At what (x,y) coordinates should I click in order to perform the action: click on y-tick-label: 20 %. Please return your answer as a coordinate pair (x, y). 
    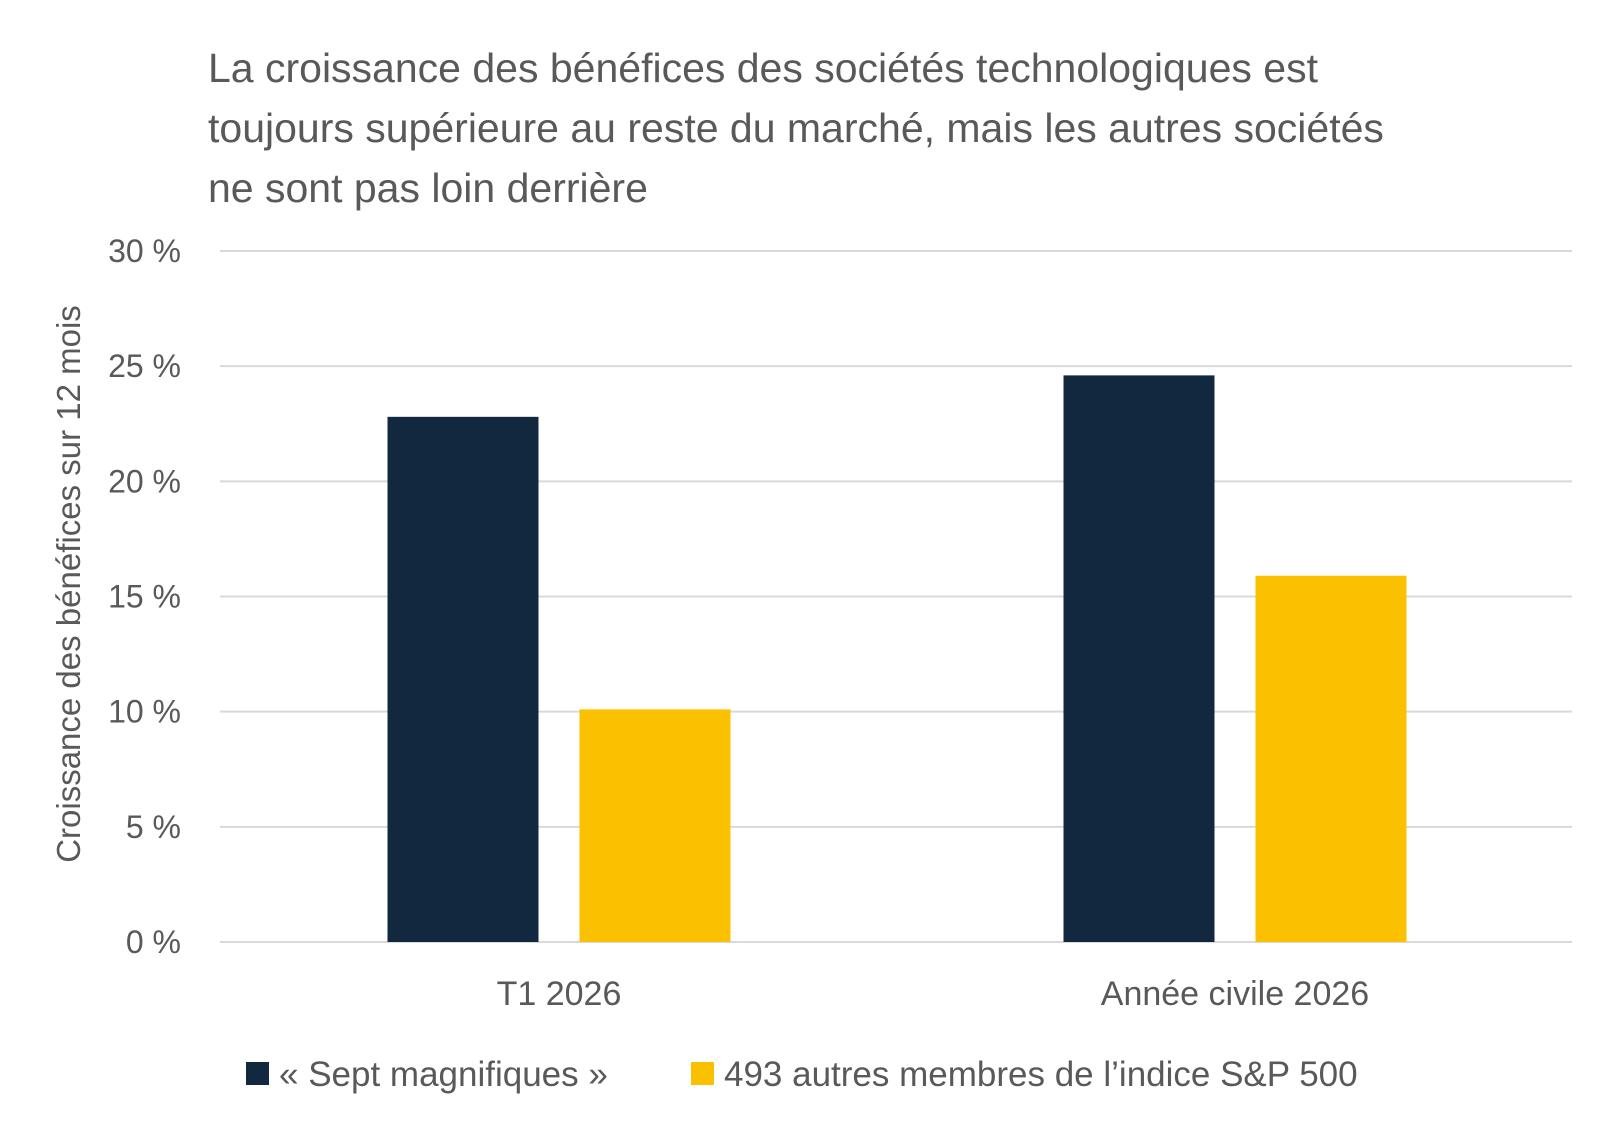
    Looking at the image, I should click on (144, 481).